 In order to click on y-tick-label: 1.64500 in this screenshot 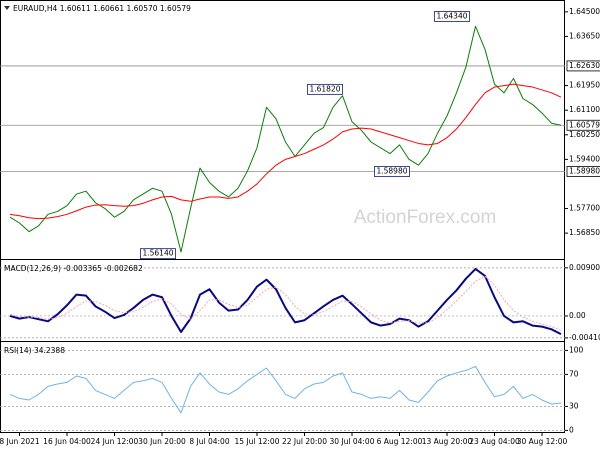, I will do `click(584, 11)`.